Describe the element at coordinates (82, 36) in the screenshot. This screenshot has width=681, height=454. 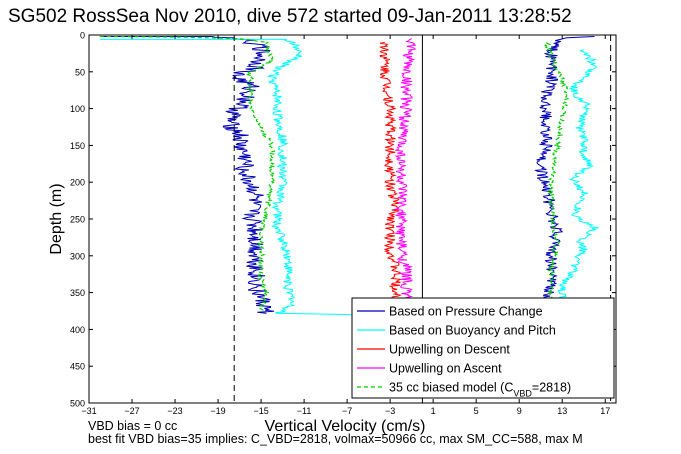
I see `y-tick-label: 0` at that location.